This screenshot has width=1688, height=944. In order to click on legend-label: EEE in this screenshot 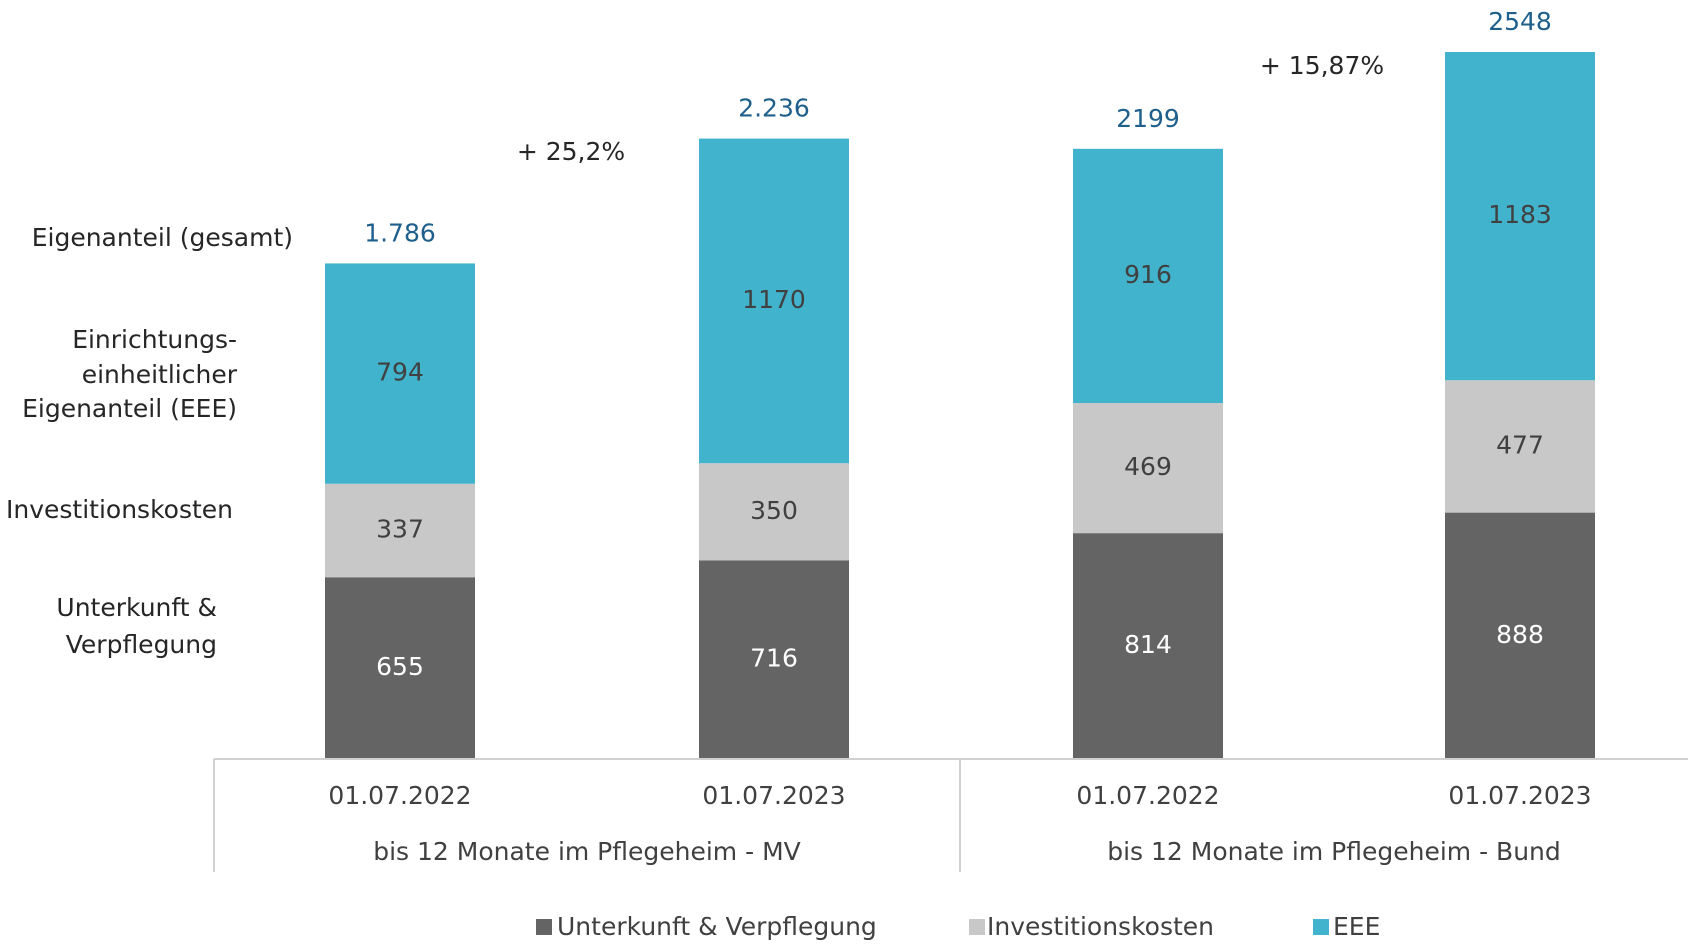, I will do `click(1356, 926)`.